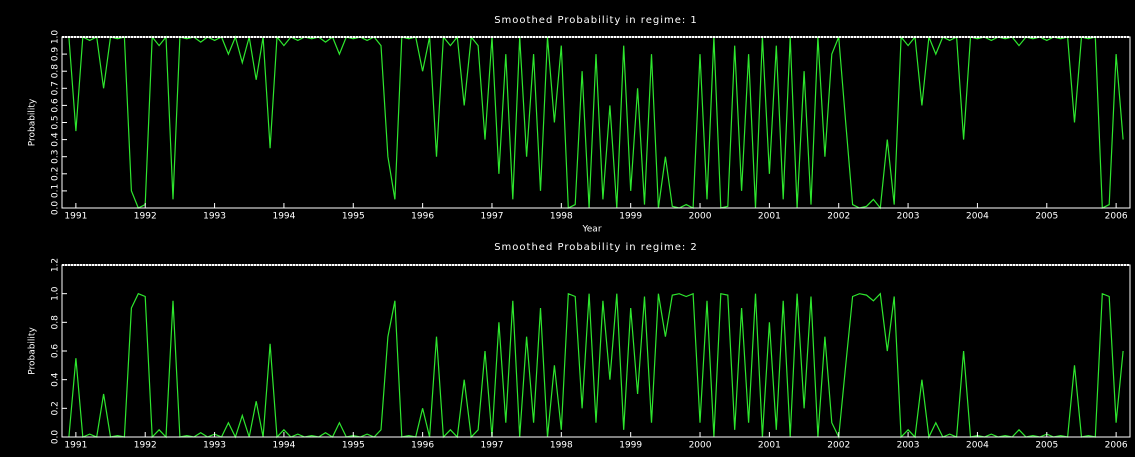  Describe the element at coordinates (56, 88) in the screenshot. I see `y-tick-label: 0.7` at that location.